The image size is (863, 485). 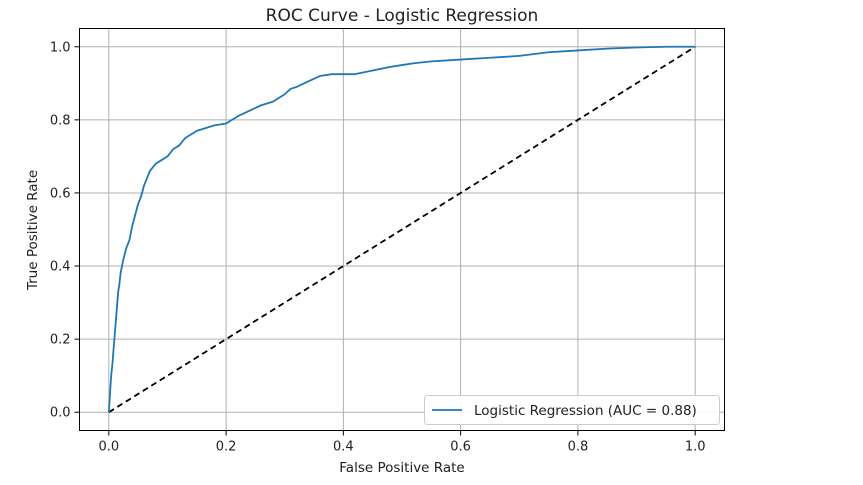 I want to click on y-tick-label: 0.0, so click(x=60, y=413).